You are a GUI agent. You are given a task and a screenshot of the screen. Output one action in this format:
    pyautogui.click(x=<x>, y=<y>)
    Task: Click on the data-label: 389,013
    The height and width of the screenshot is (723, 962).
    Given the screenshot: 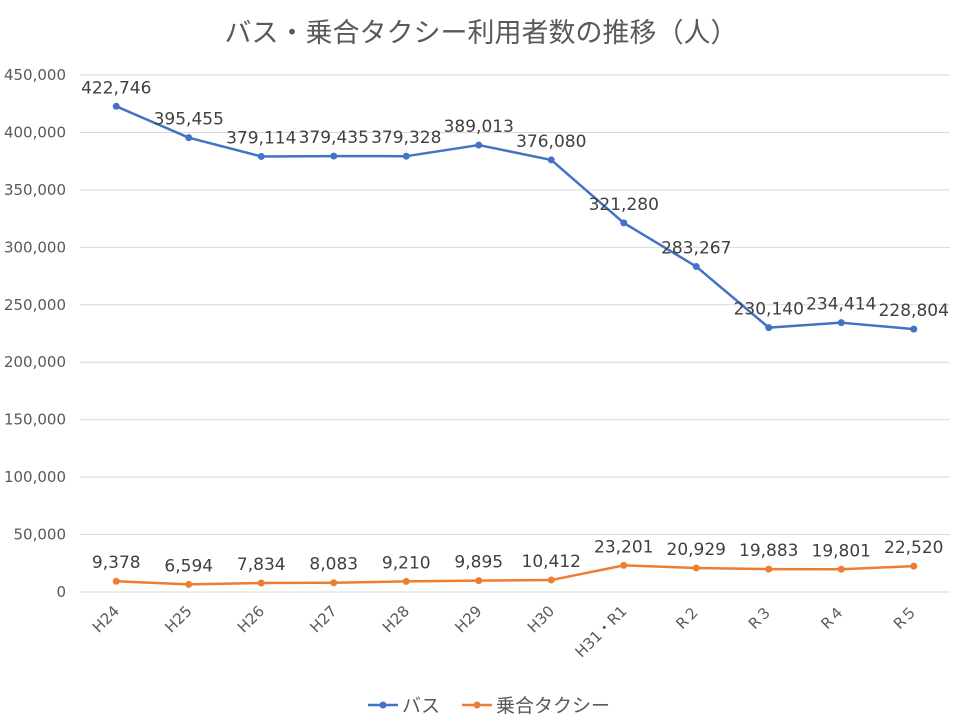 What is the action you would take?
    pyautogui.click(x=479, y=127)
    